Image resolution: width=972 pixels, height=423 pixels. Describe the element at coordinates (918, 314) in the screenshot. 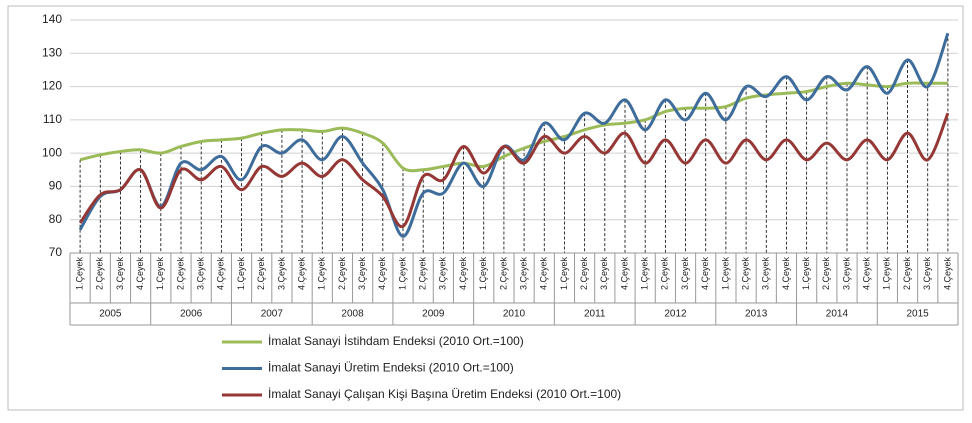

I see `x-group-label: 2015` at that location.